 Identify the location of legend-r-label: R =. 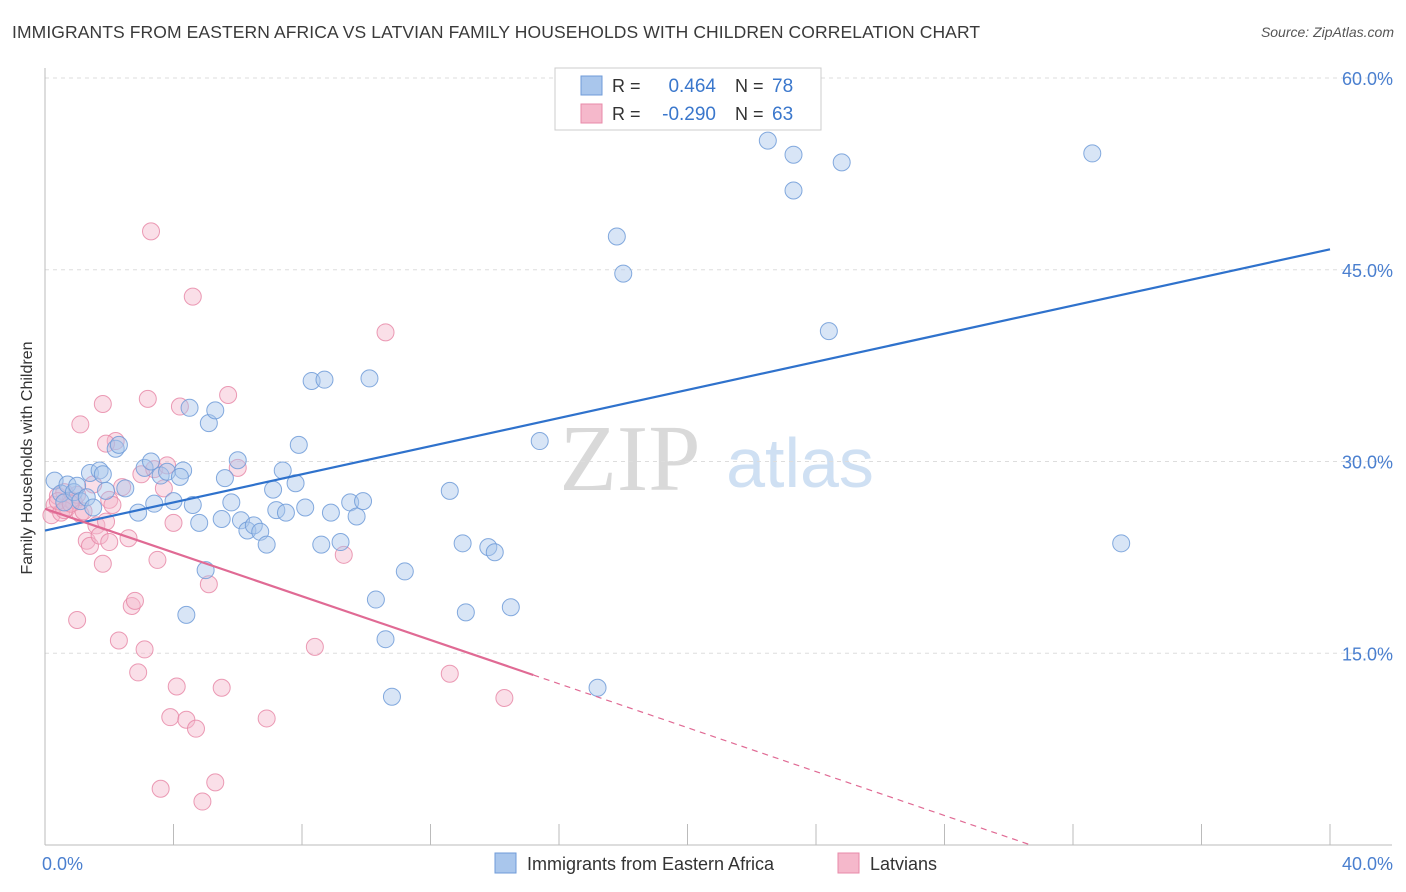
(626, 114).